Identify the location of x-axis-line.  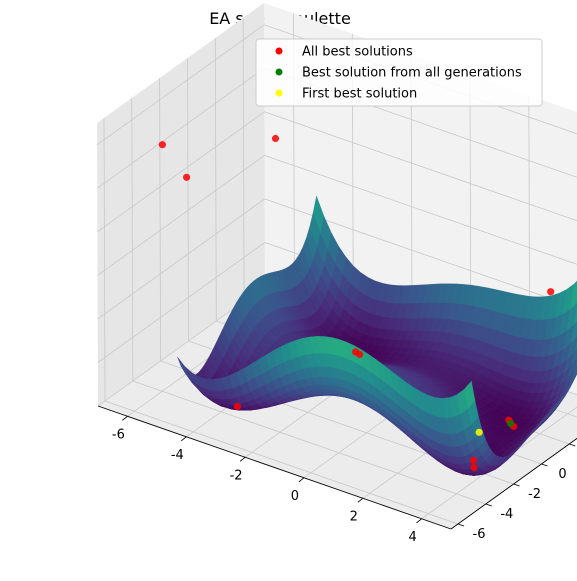
(274, 467).